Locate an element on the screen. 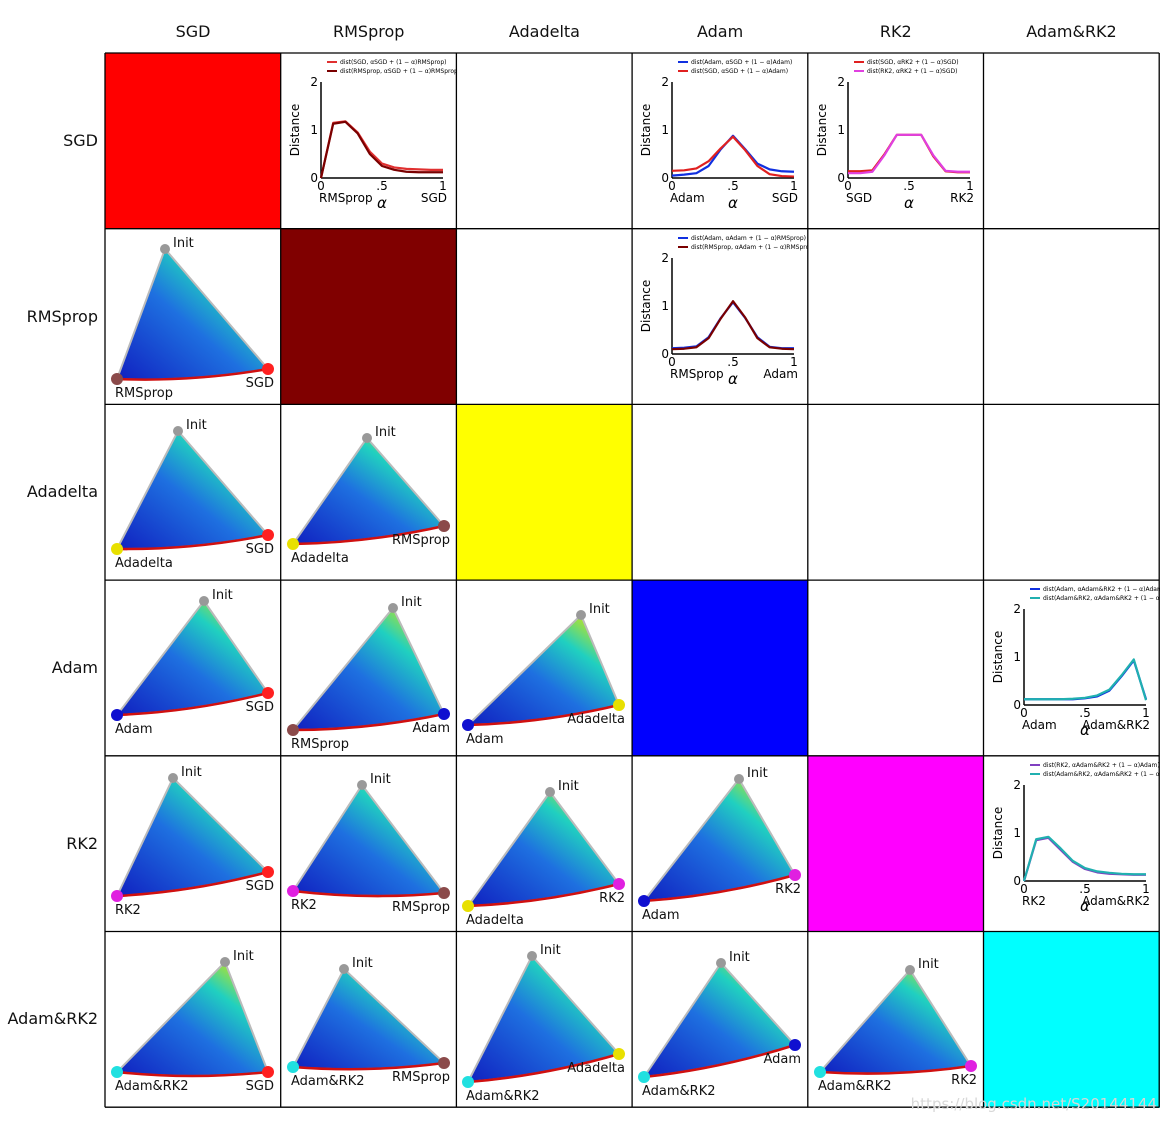 The width and height of the screenshot is (1169, 1123). plot-axes is located at coordinates (381, 130).